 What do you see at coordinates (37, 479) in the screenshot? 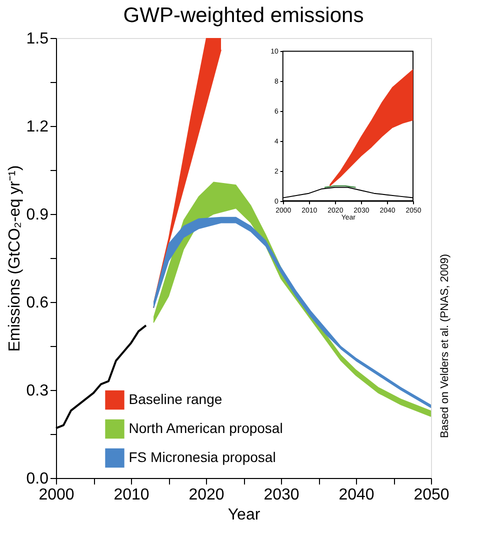
I see `y-tick-label: 0.0` at bounding box center [37, 479].